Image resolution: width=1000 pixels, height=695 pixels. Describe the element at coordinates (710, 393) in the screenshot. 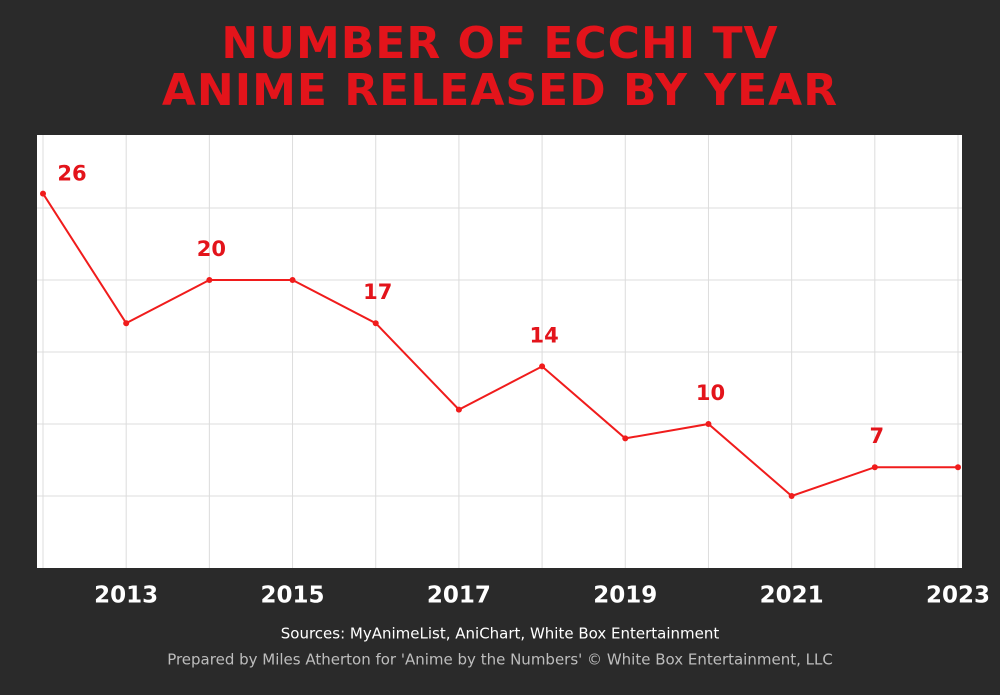

I see `data-label: 10` at that location.